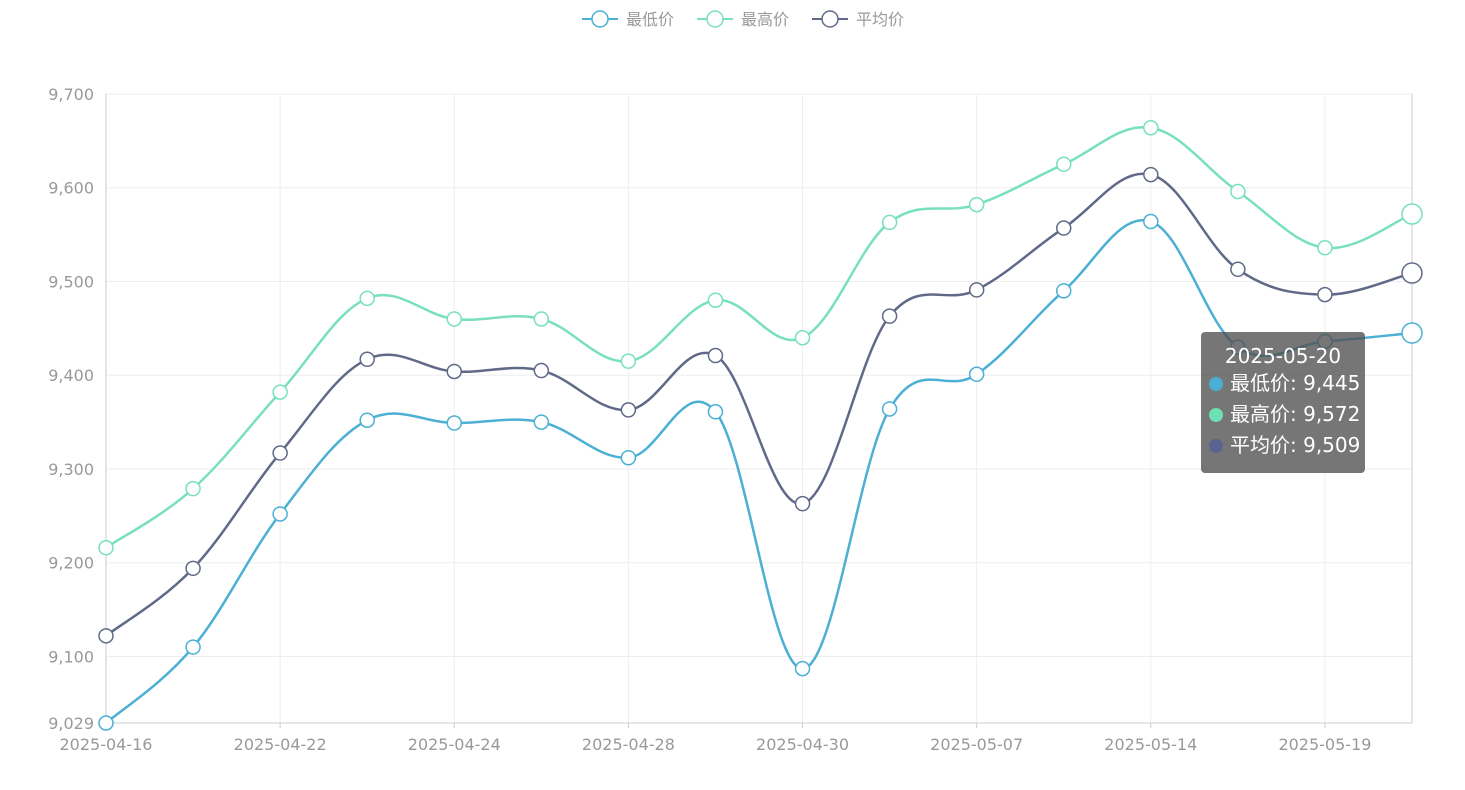 The image size is (1465, 790). What do you see at coordinates (880, 19) in the screenshot?
I see `legend-label-avg: 平均价` at bounding box center [880, 19].